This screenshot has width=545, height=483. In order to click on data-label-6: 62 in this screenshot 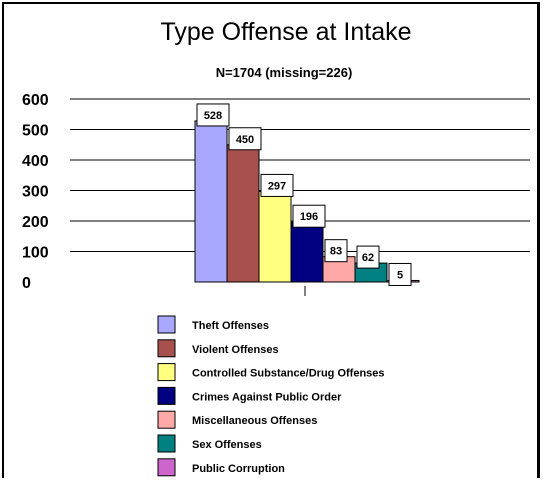, I will do `click(368, 257)`.